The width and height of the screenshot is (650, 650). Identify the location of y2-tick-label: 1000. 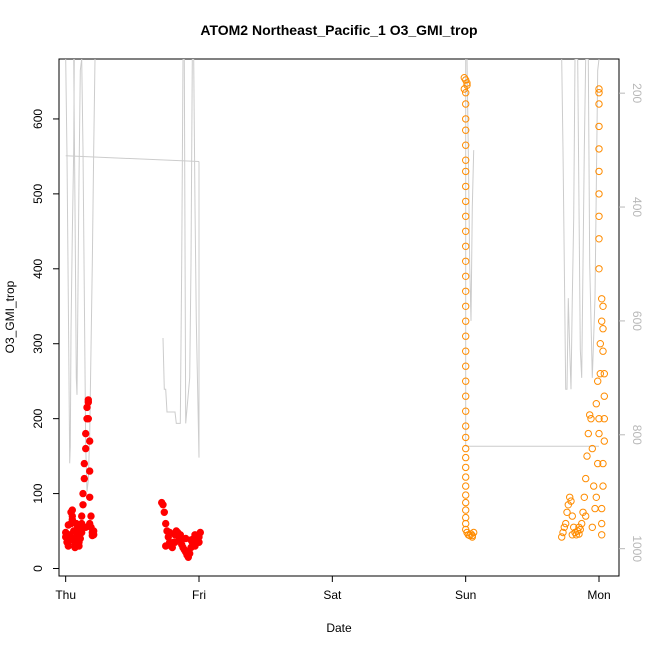
(637, 548).